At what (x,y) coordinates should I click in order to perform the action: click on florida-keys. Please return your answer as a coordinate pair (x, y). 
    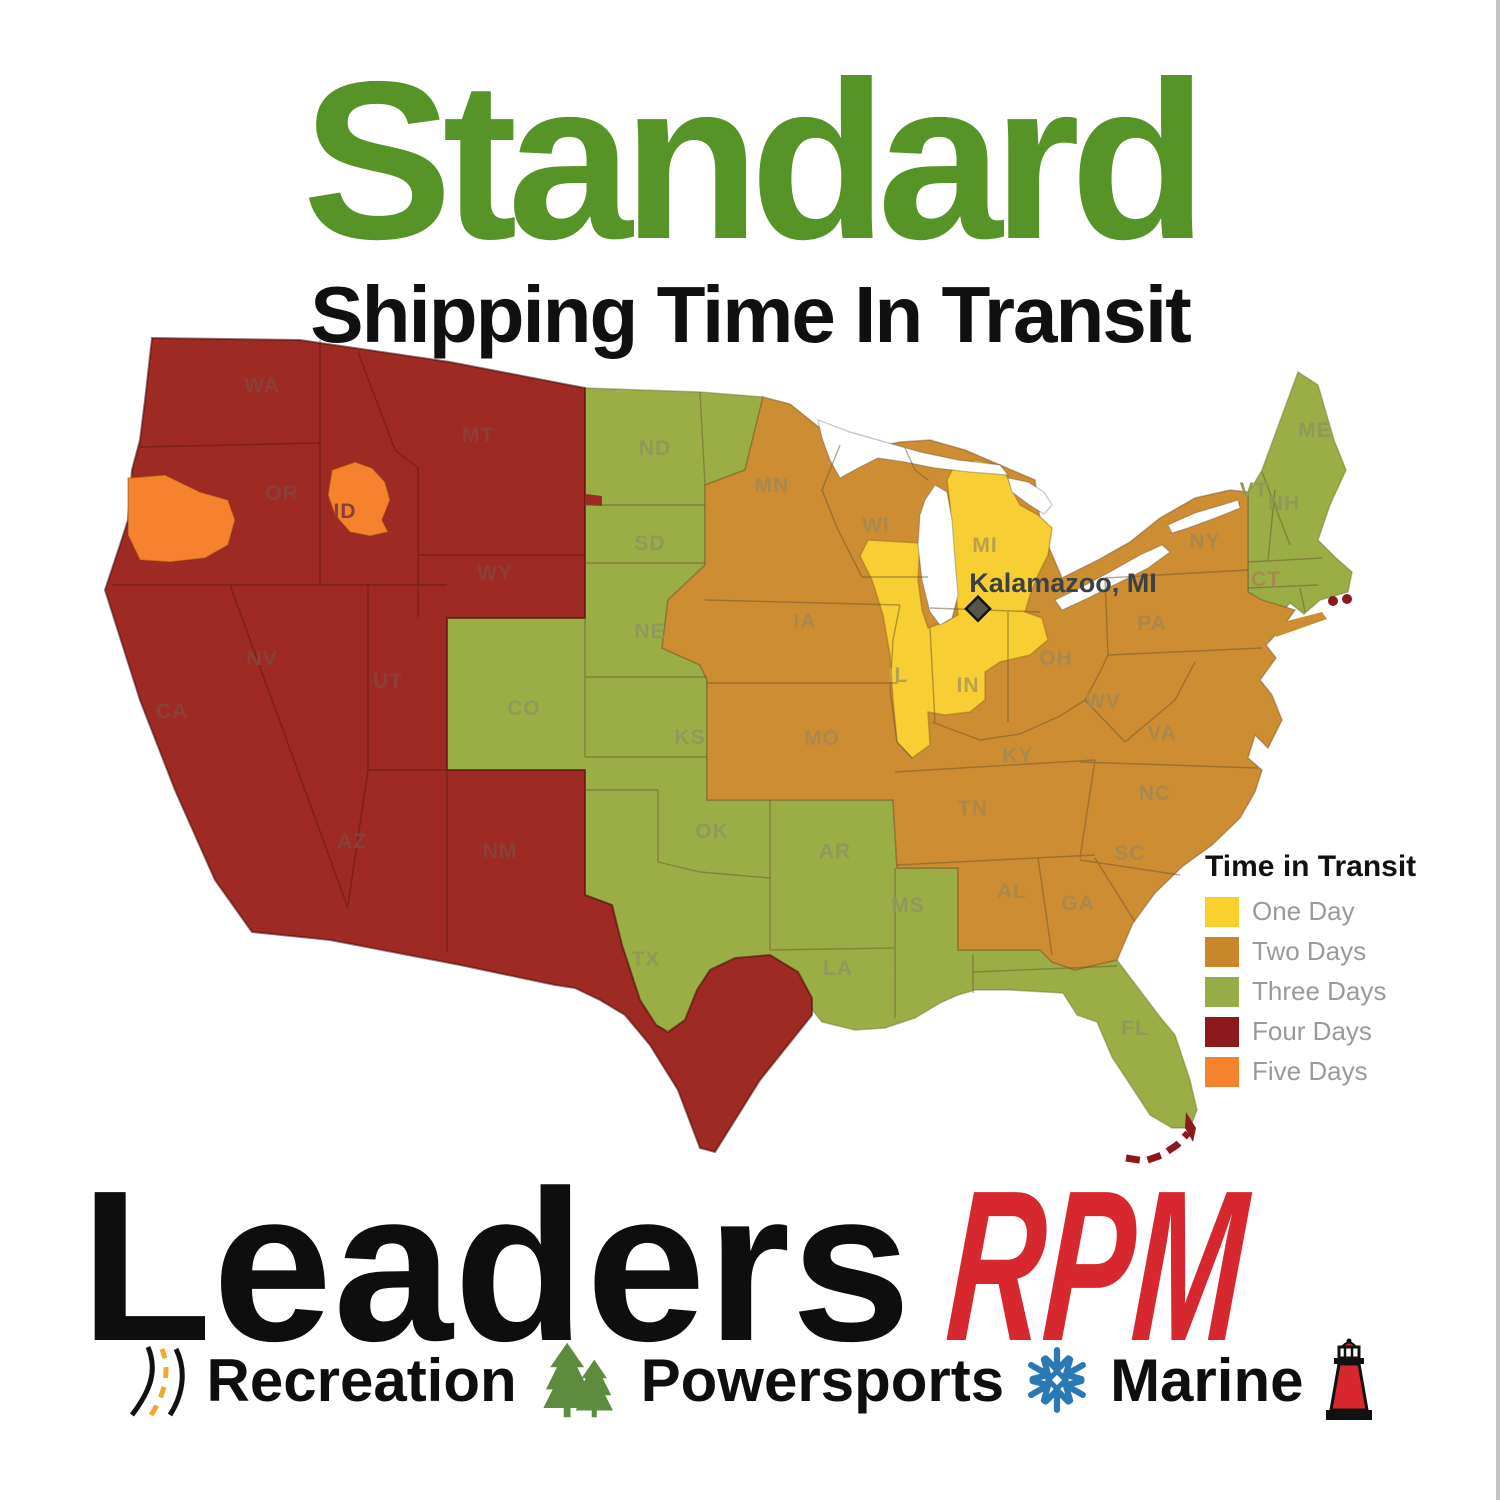
    Looking at the image, I should click on (1158, 1147).